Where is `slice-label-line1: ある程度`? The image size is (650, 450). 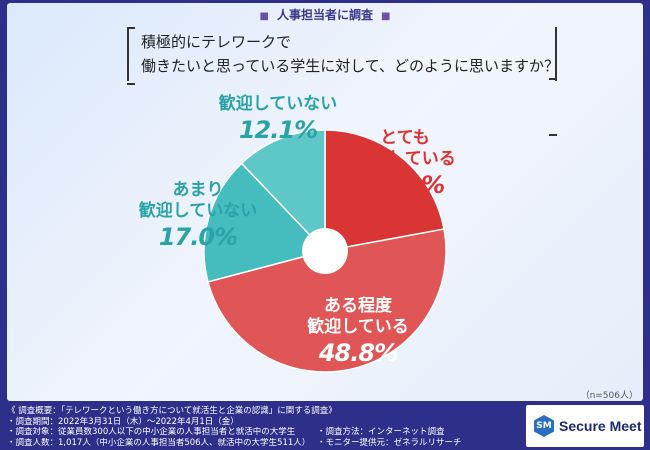
slice-label-line1: ある程度 is located at coordinates (358, 306).